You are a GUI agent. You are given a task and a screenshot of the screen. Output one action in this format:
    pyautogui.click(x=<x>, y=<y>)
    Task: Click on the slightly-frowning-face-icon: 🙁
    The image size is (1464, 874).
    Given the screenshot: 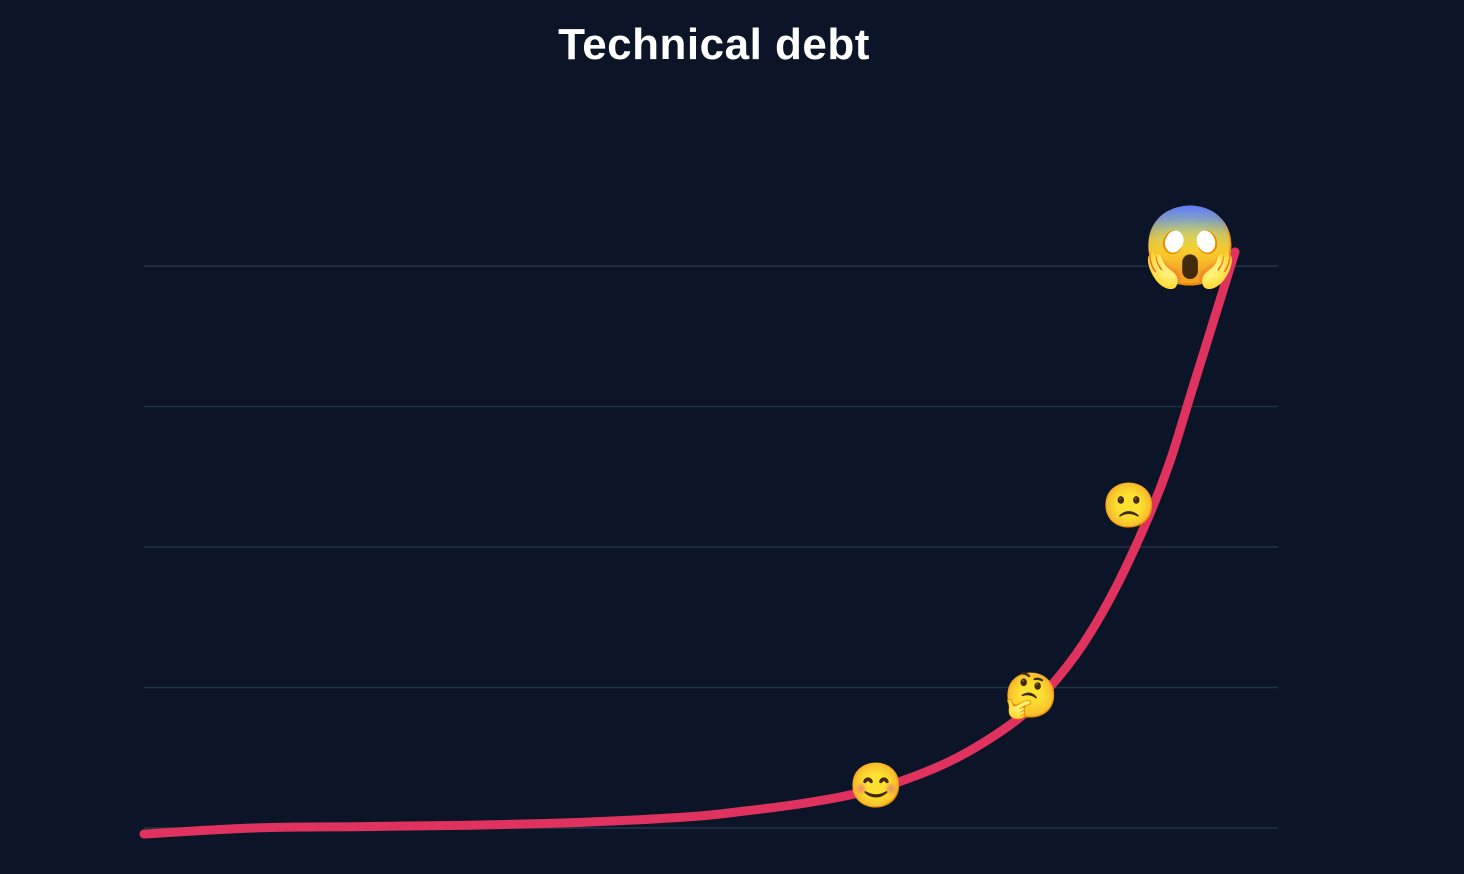 What is the action you would take?
    pyautogui.click(x=1129, y=506)
    